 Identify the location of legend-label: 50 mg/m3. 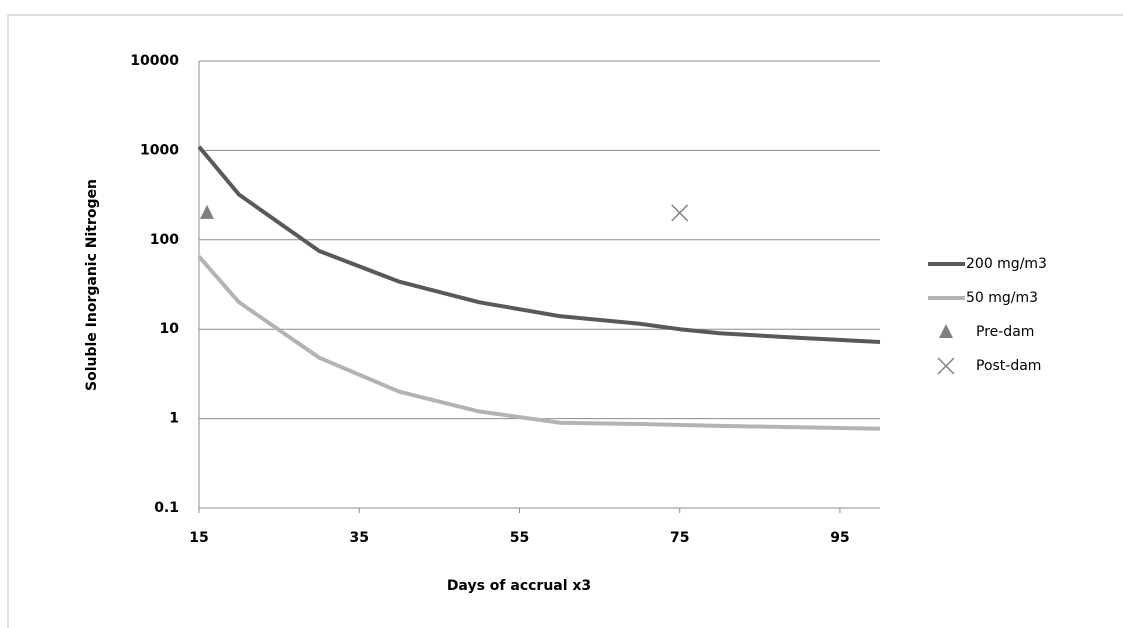
(1002, 298).